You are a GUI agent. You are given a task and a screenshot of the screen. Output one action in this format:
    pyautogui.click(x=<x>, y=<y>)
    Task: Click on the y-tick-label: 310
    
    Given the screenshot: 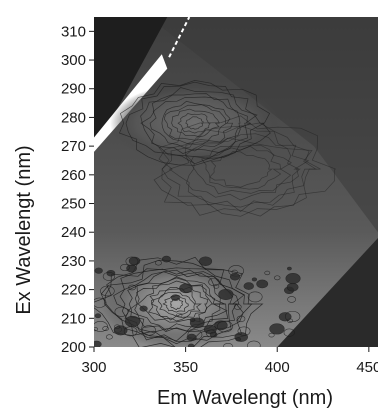 What is the action you would take?
    pyautogui.click(x=73, y=31)
    